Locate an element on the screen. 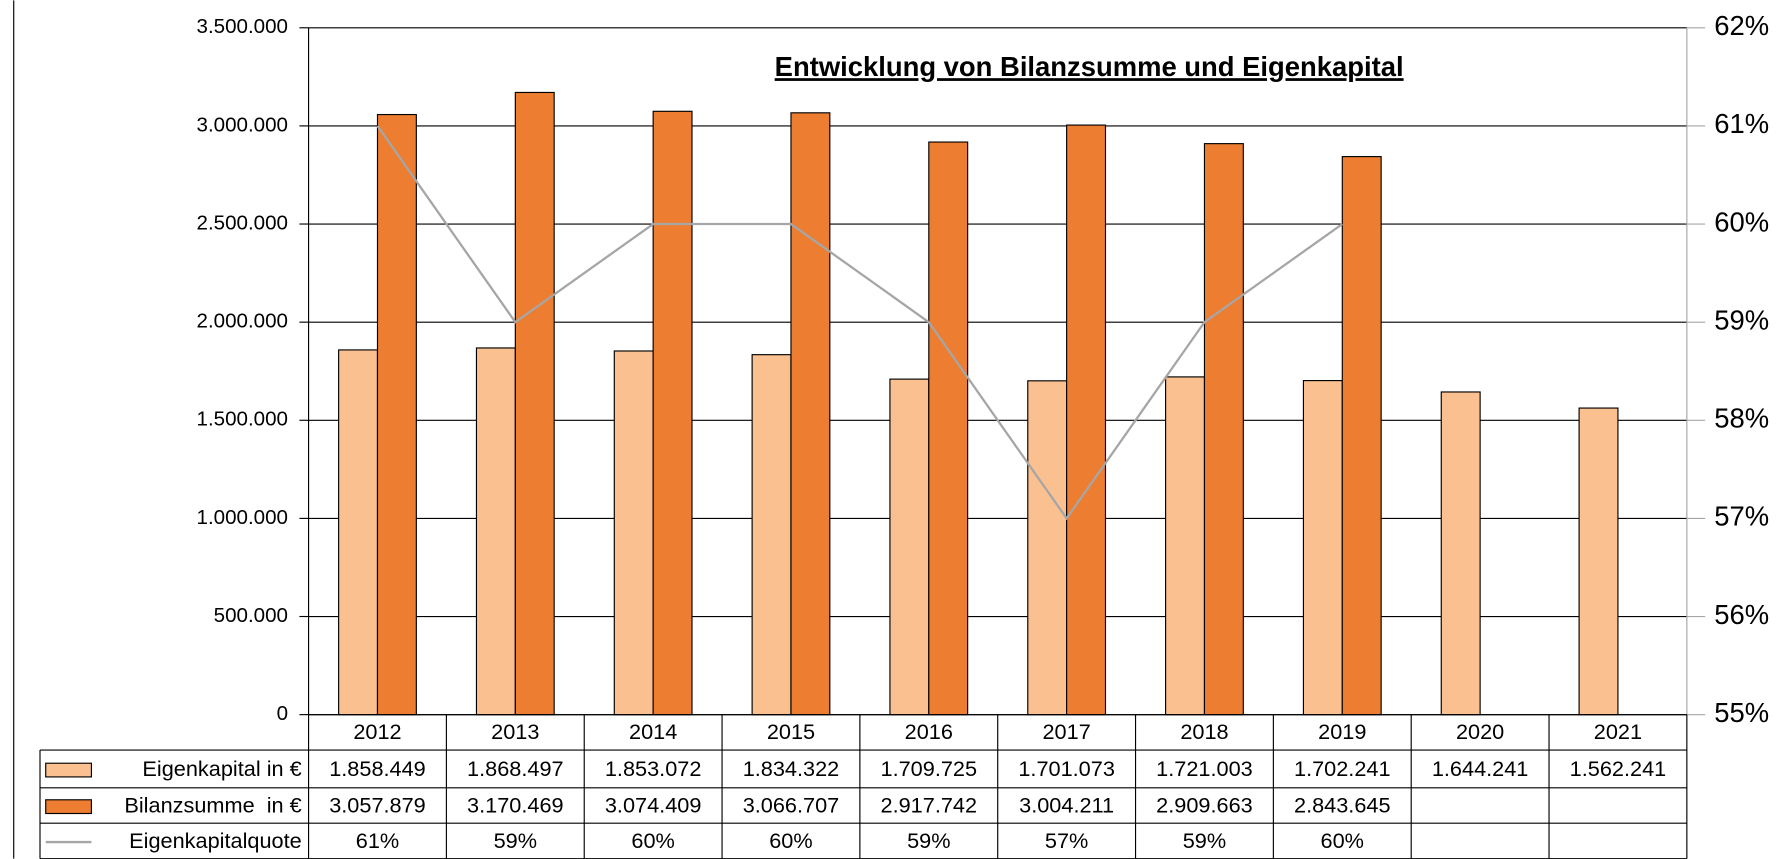 This screenshot has width=1792, height=859. legend-label: Eigenkapitalquote is located at coordinates (215, 840).